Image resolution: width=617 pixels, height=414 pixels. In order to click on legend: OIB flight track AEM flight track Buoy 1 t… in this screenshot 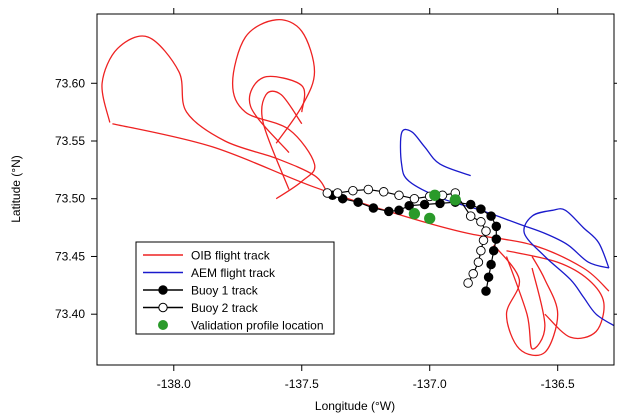, I will do `click(235, 288)`.